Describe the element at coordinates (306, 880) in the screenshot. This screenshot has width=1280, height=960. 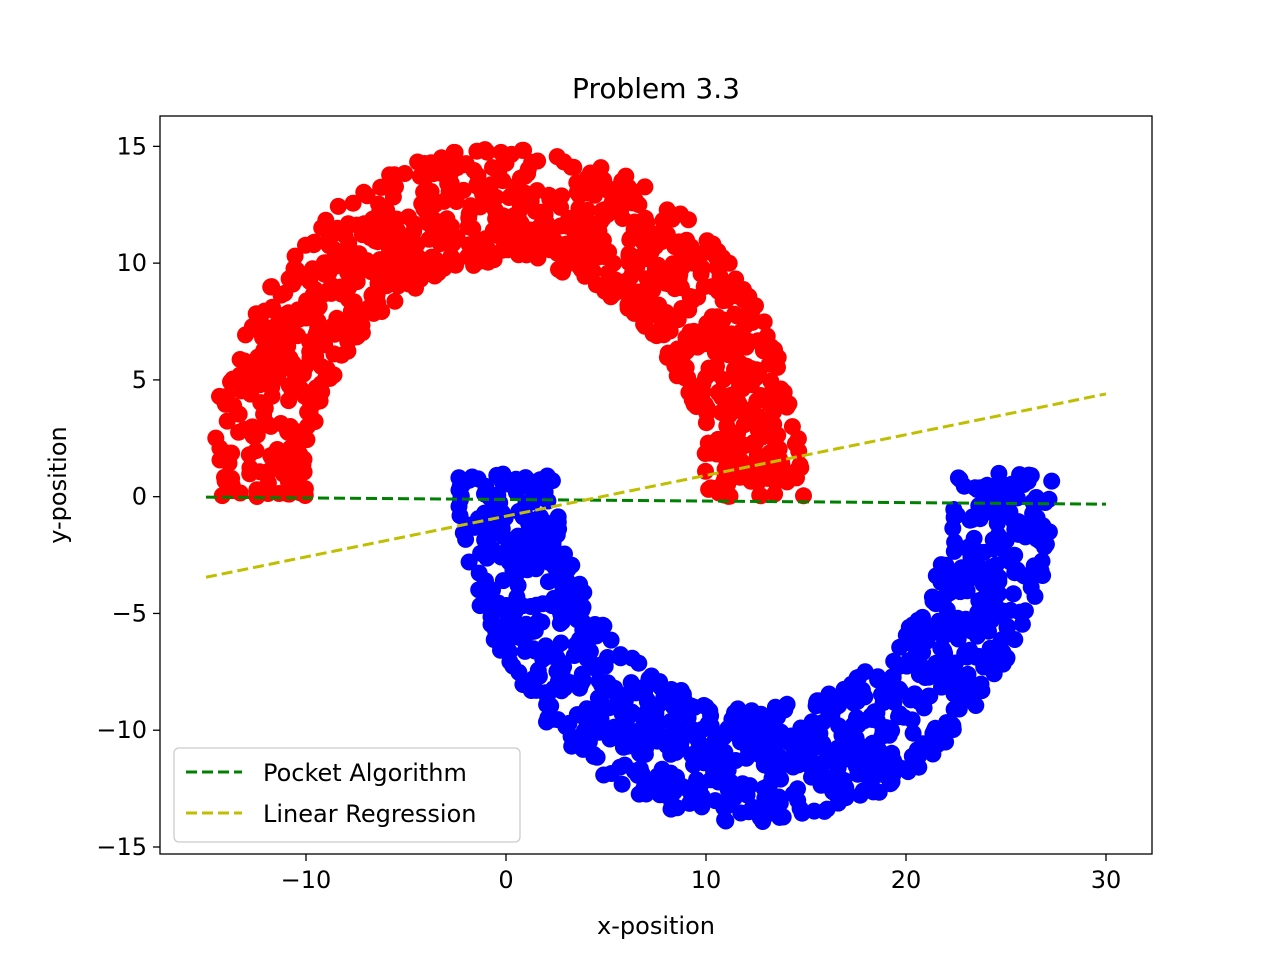
I see `x-tick-label: −10` at that location.